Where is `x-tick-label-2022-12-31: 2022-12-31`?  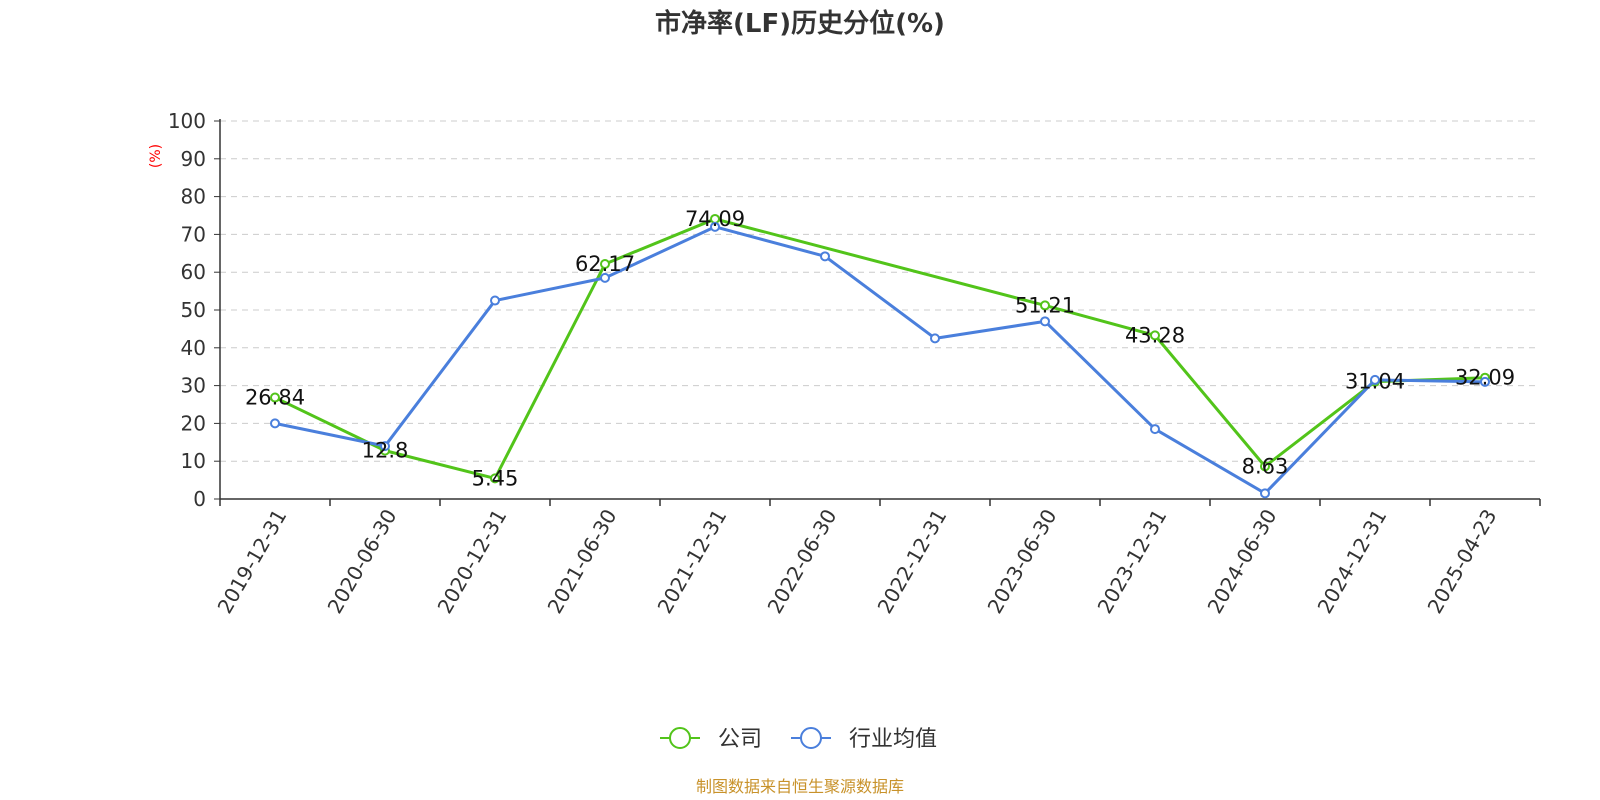 x-tick-label-2022-12-31: 2022-12-31 is located at coordinates (911, 561).